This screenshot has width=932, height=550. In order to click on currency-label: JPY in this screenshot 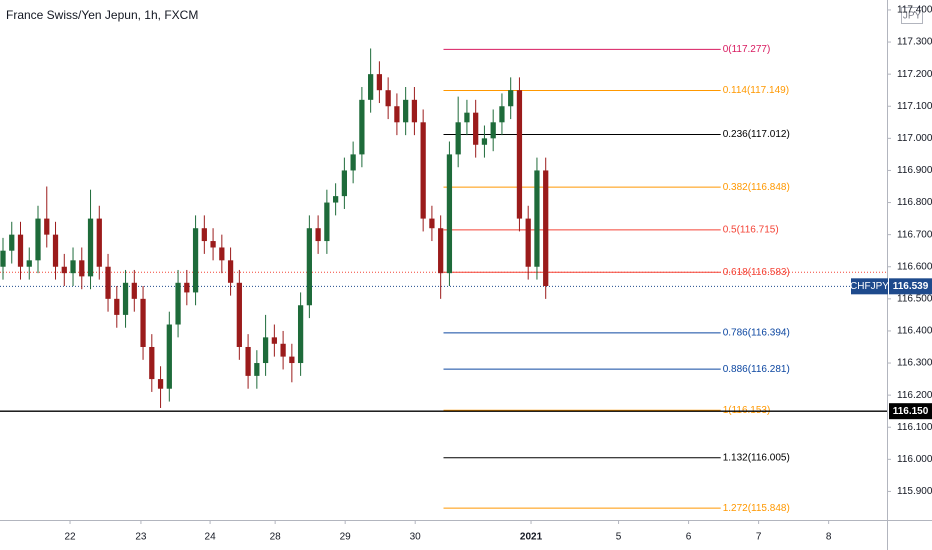, I will do `click(912, 16)`.